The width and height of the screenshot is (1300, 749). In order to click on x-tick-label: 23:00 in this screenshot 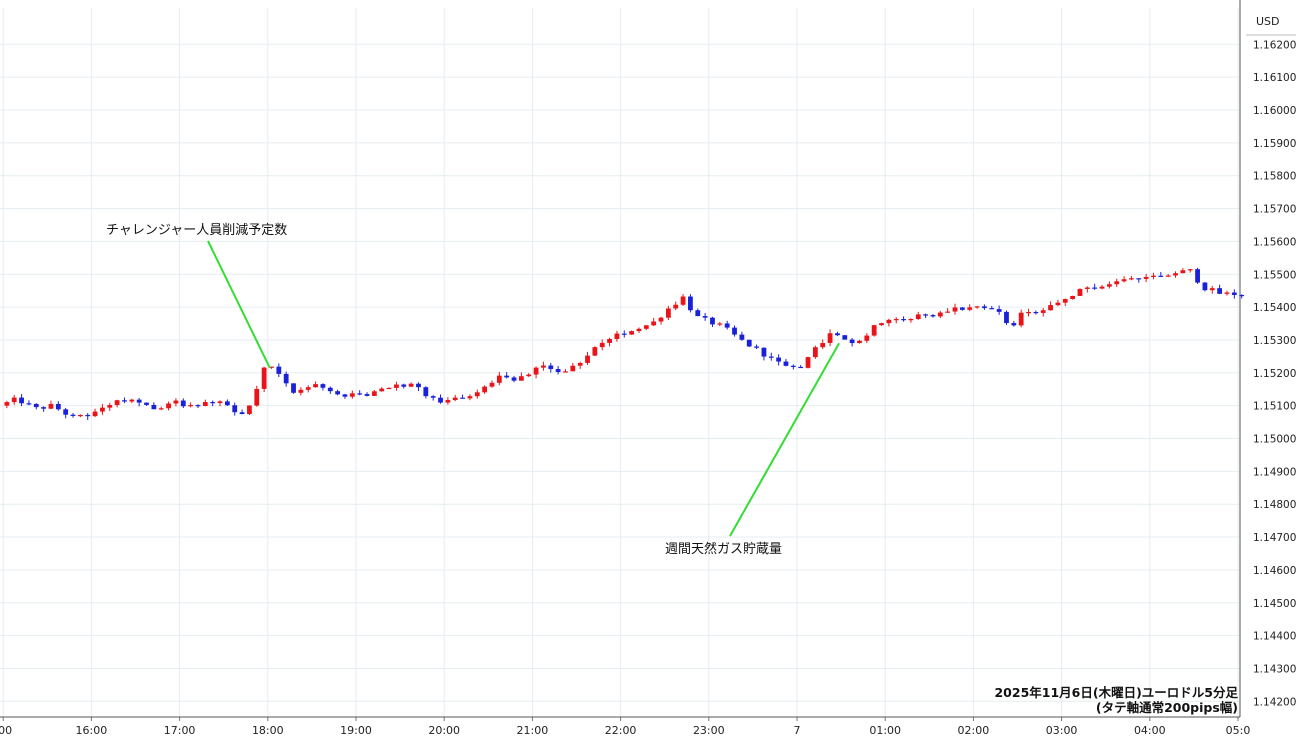, I will do `click(709, 730)`.